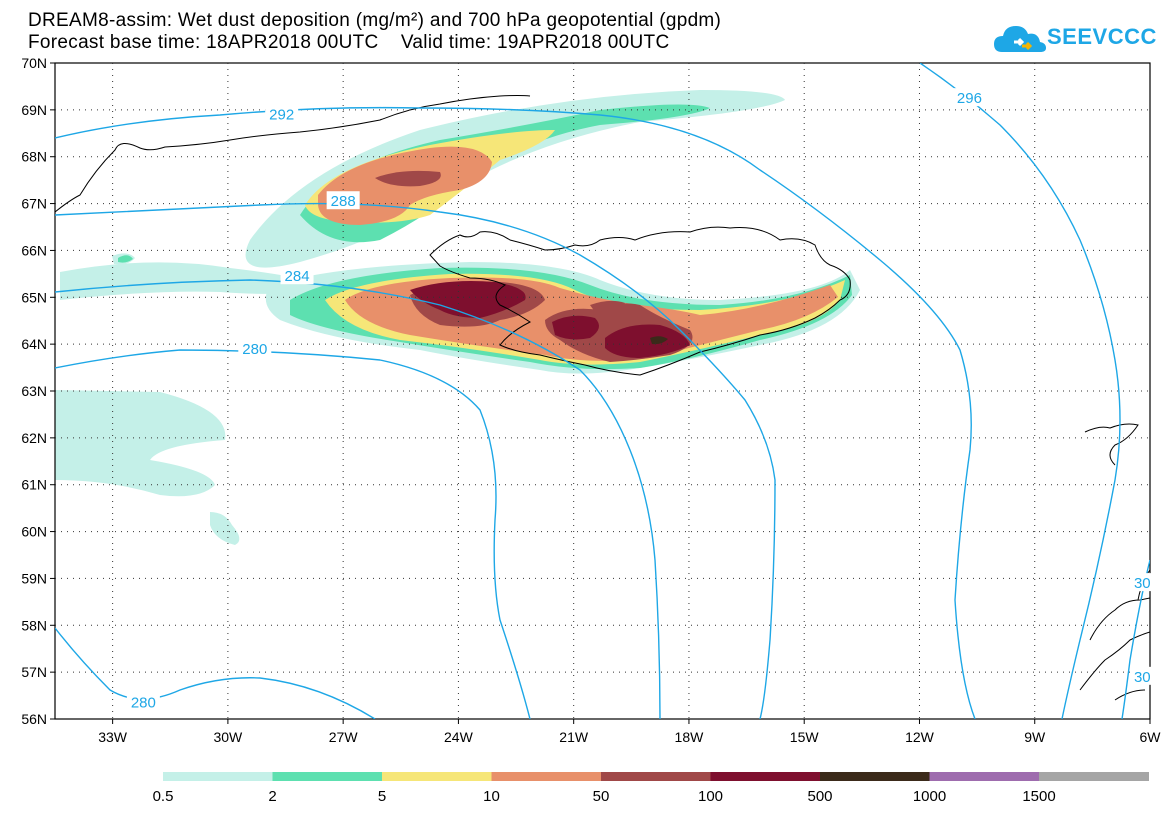  What do you see at coordinates (1102, 36) in the screenshot?
I see `logo-text: SEEVCCC` at bounding box center [1102, 36].